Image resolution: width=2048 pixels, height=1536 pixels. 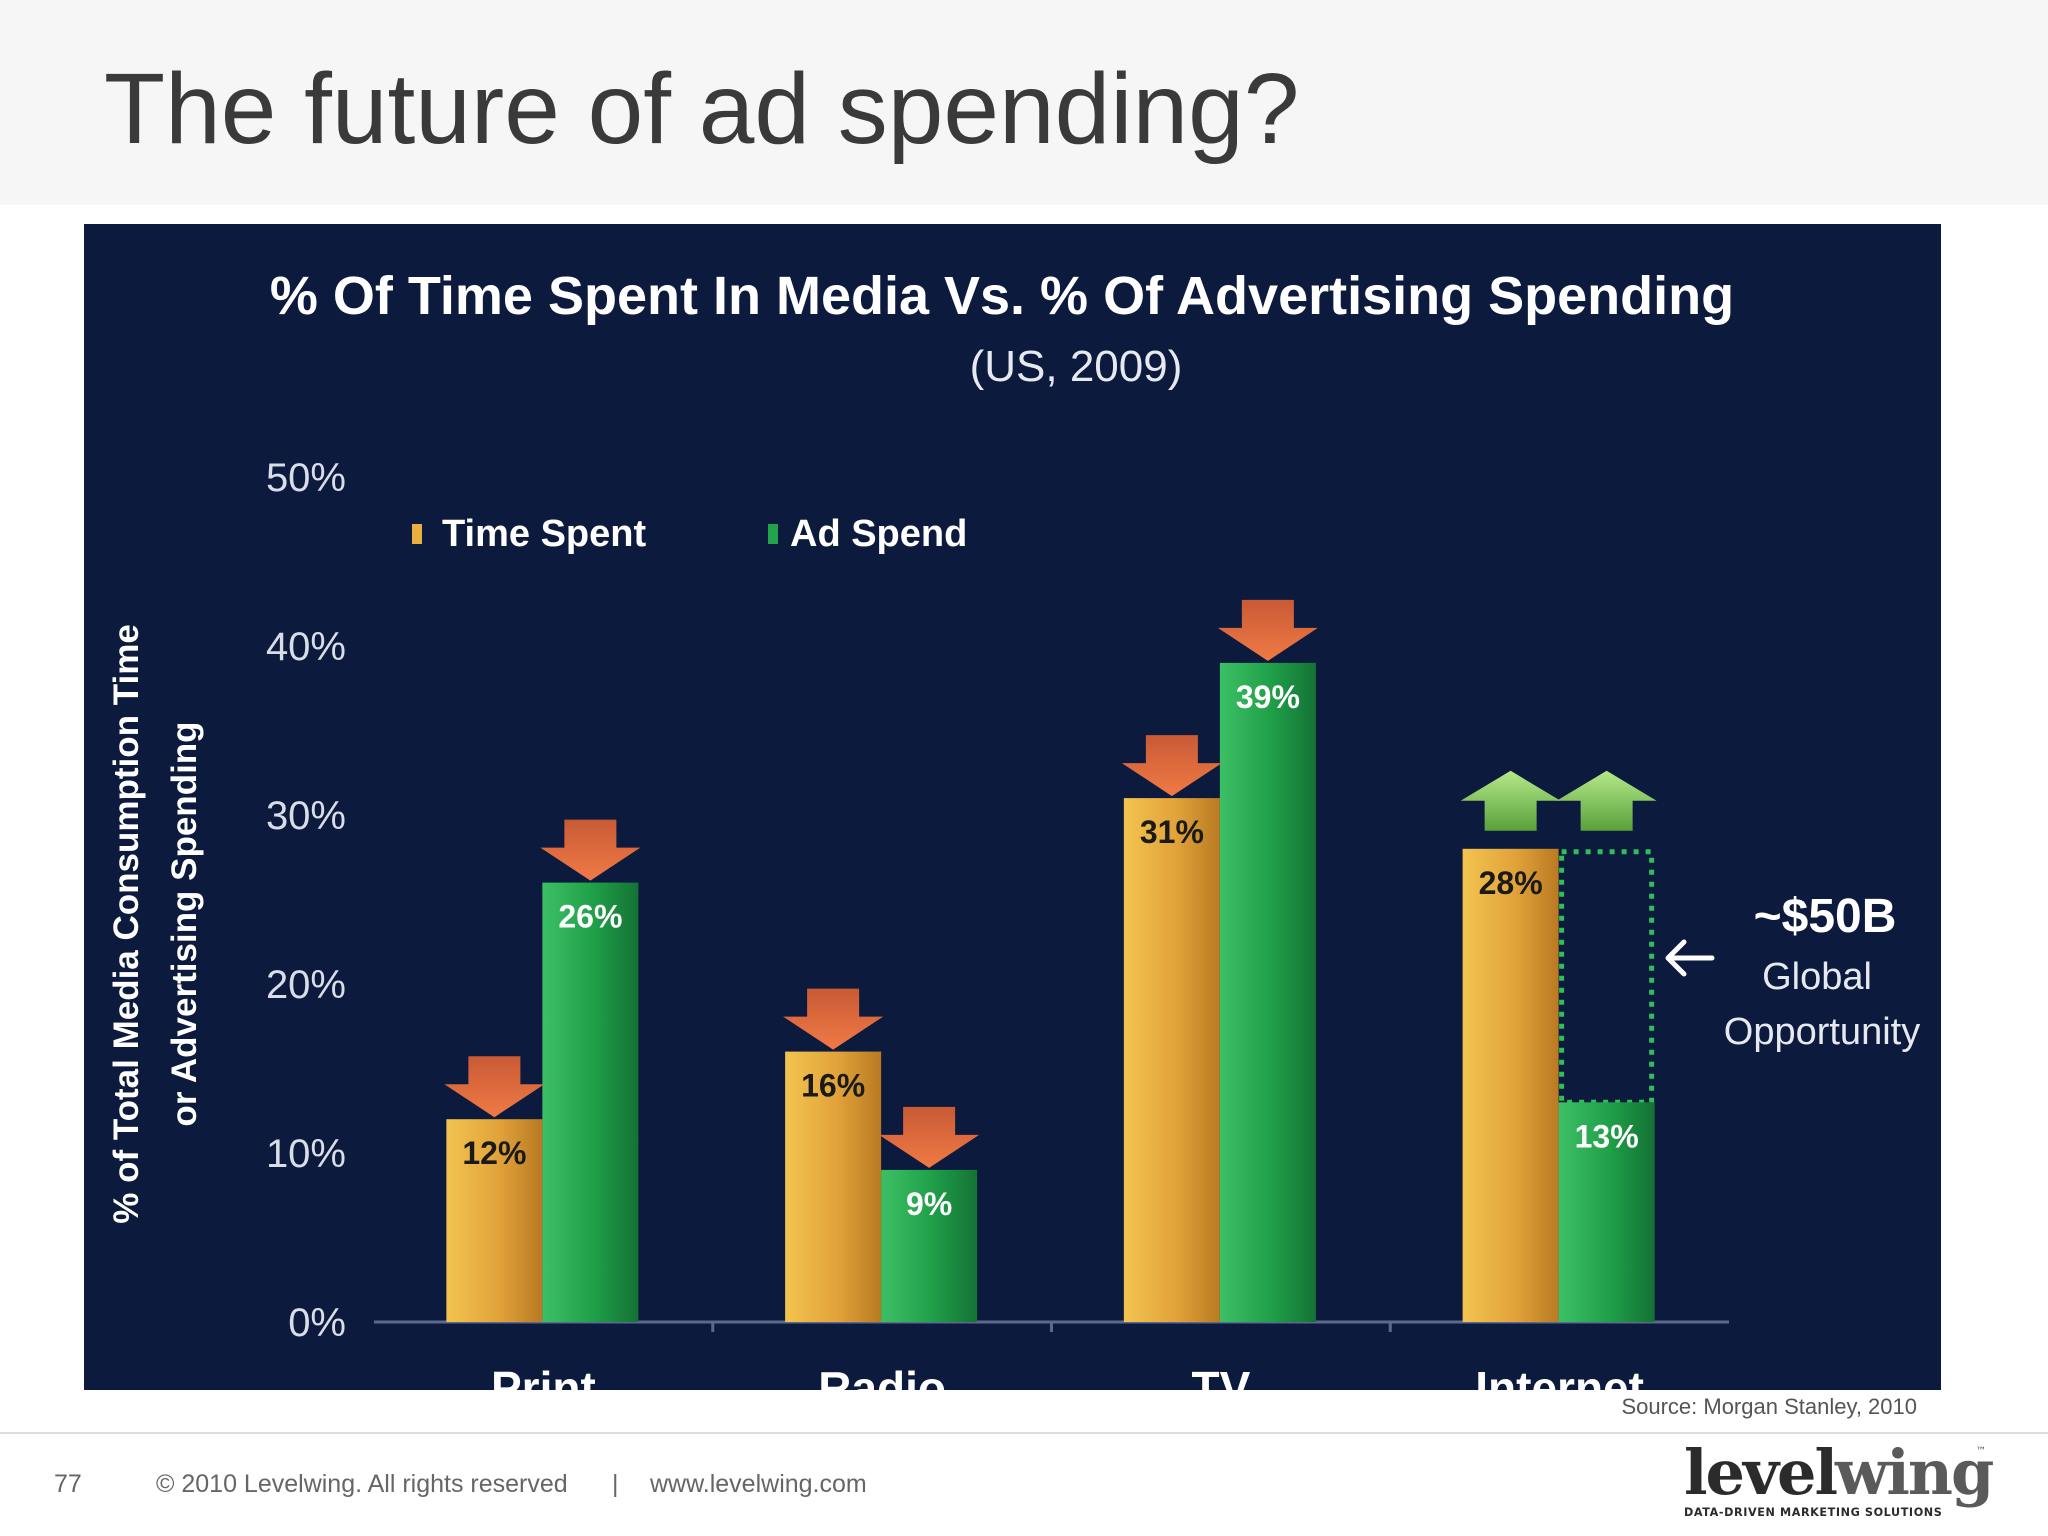 I want to click on logo-tagline: DATA-DRIVEN MARKETING SOLUTIONS, so click(x=1813, y=1512).